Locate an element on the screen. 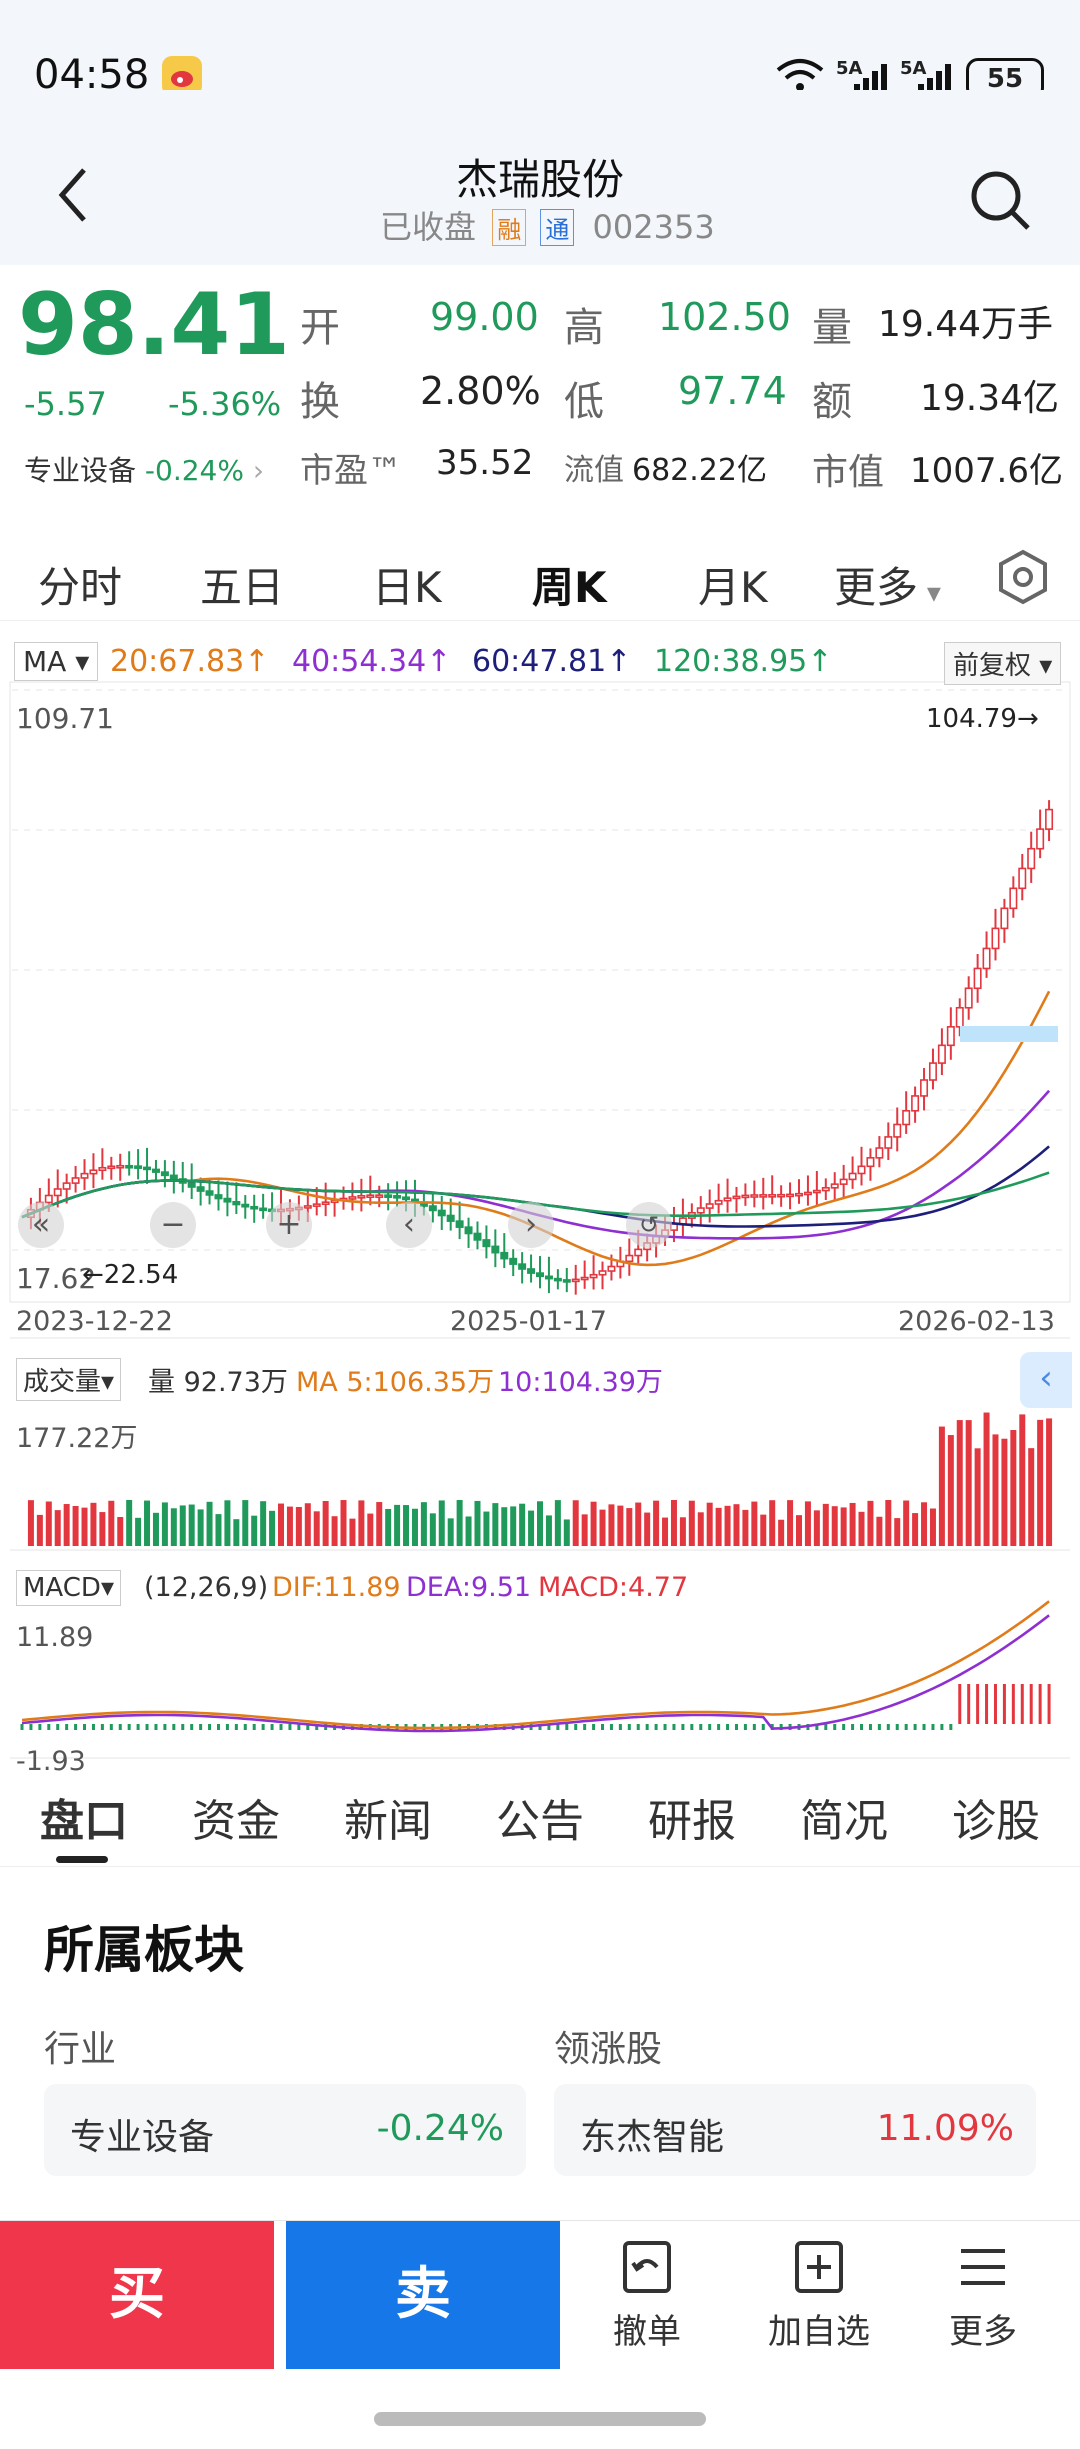  tab-profile: 简况 is located at coordinates (844, 1821).